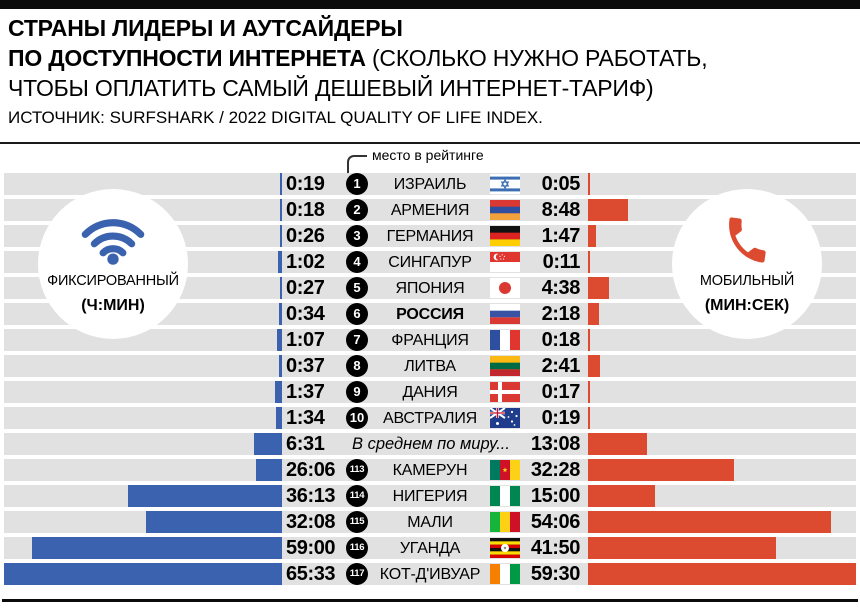 The height and width of the screenshot is (609, 860). I want to click on lithuania-flag-icon, so click(505, 366).